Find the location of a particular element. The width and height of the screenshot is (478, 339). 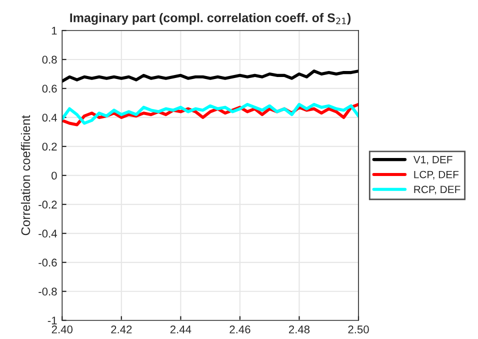

x-tick-label: 2.48 is located at coordinates (299, 330).